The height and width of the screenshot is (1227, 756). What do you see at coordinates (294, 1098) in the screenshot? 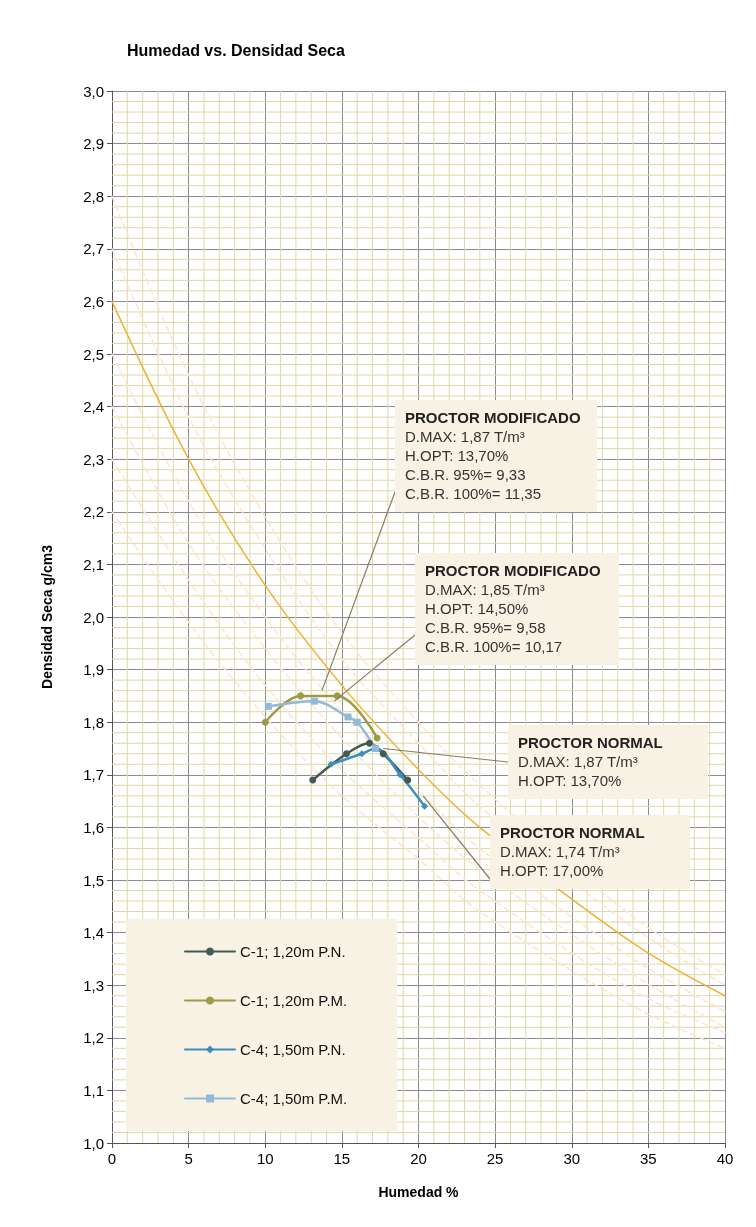
I see `legend-label: C-4; 1,50m P.M.` at bounding box center [294, 1098].